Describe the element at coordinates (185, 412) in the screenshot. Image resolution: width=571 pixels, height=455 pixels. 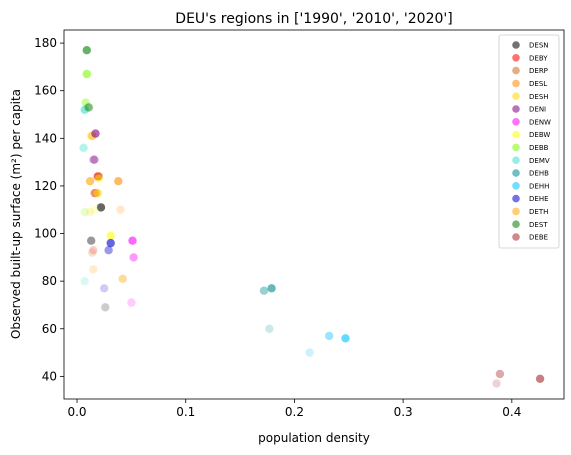
I see `x-tick-label: 0.1` at that location.